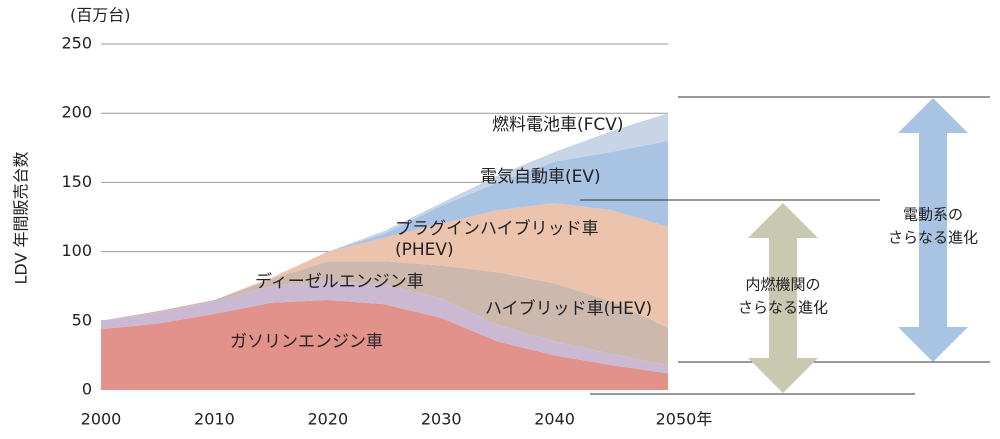 Image resolution: width=1000 pixels, height=439 pixels. Describe the element at coordinates (76, 181) in the screenshot. I see `y-tick-label: 150` at that location.